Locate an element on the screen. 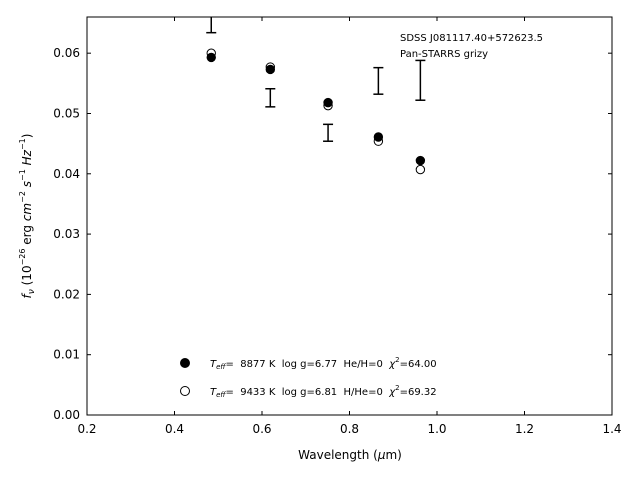 The height and width of the screenshot is (480, 640). annotation-line-1: SDSS J081117.40+572623.5 is located at coordinates (471, 38).